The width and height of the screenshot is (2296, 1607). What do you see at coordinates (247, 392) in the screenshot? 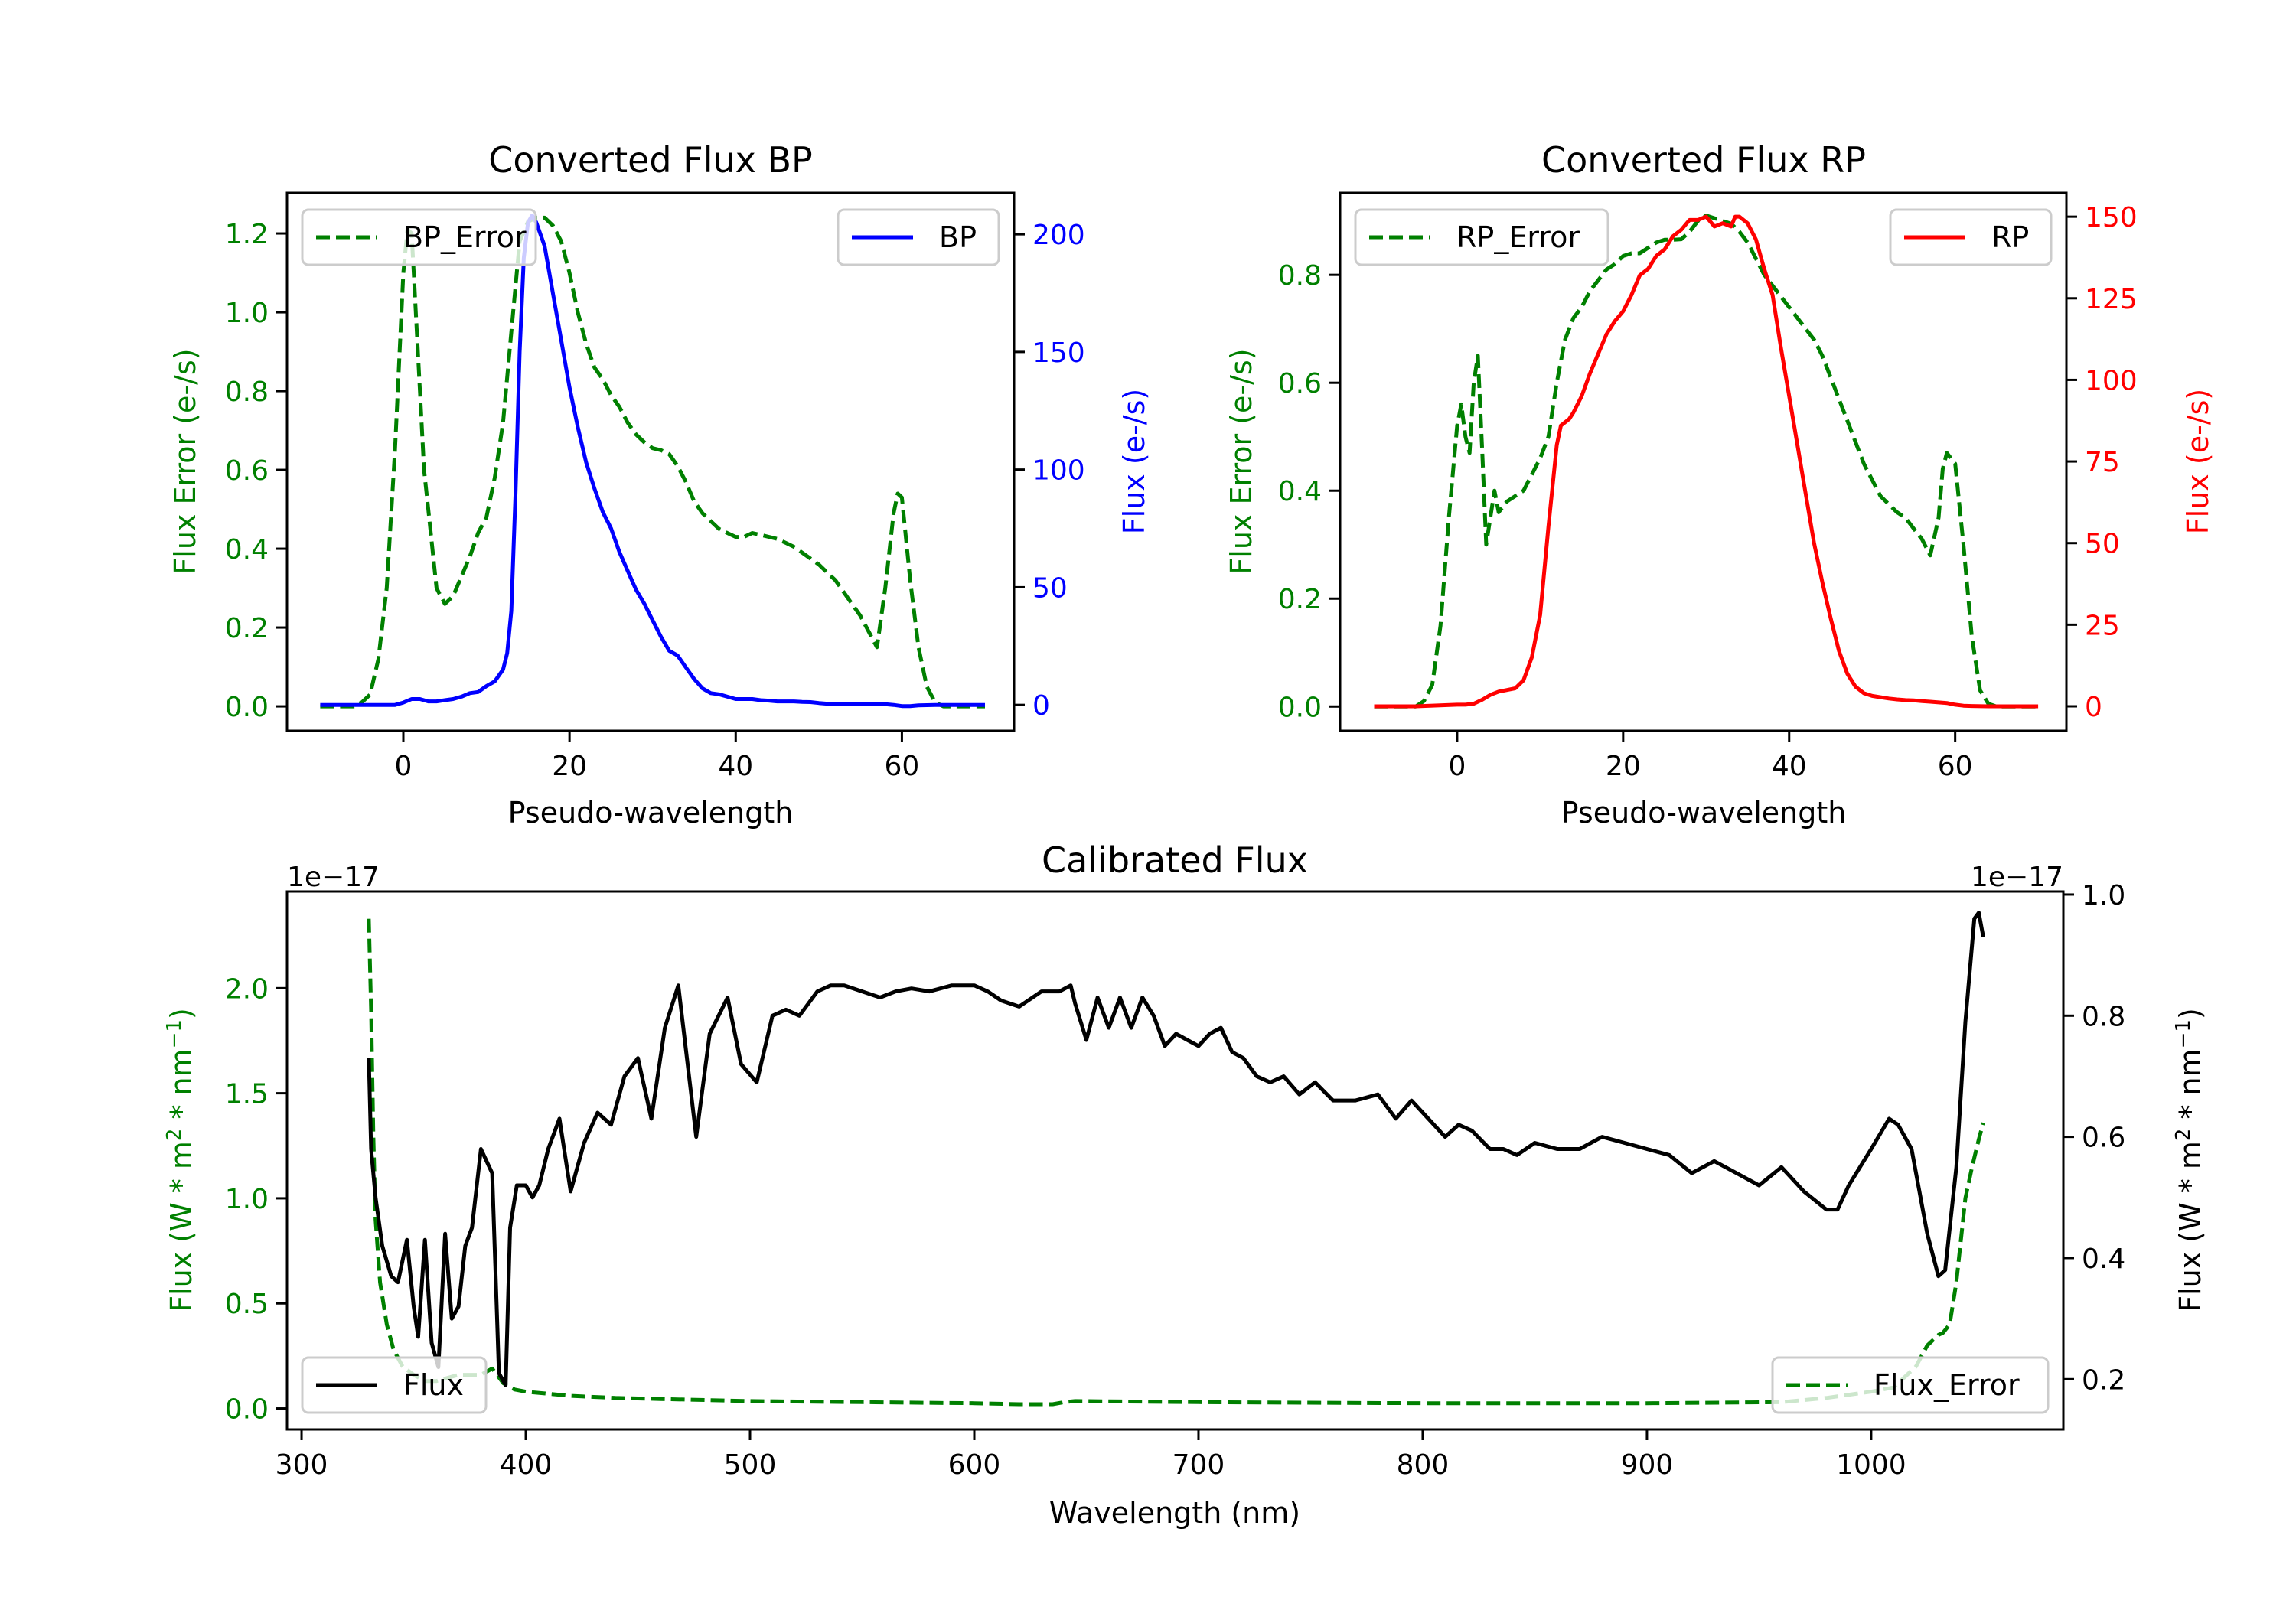
I see `bp-ytick-left-label: 0.8` at bounding box center [247, 392].